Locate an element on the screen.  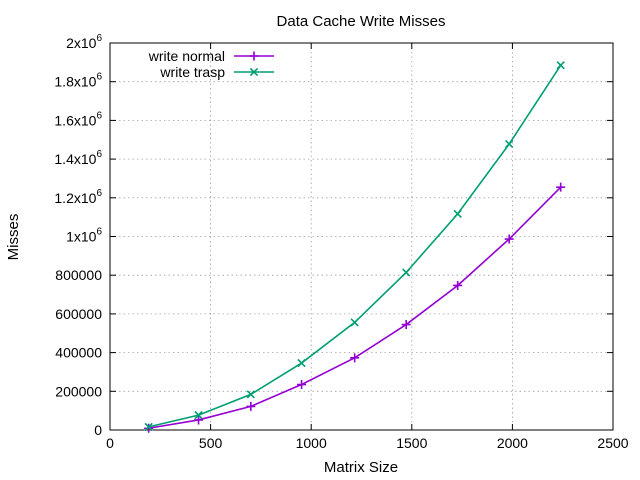
y-tick-label: 2x10⁶ is located at coordinates (84, 42).